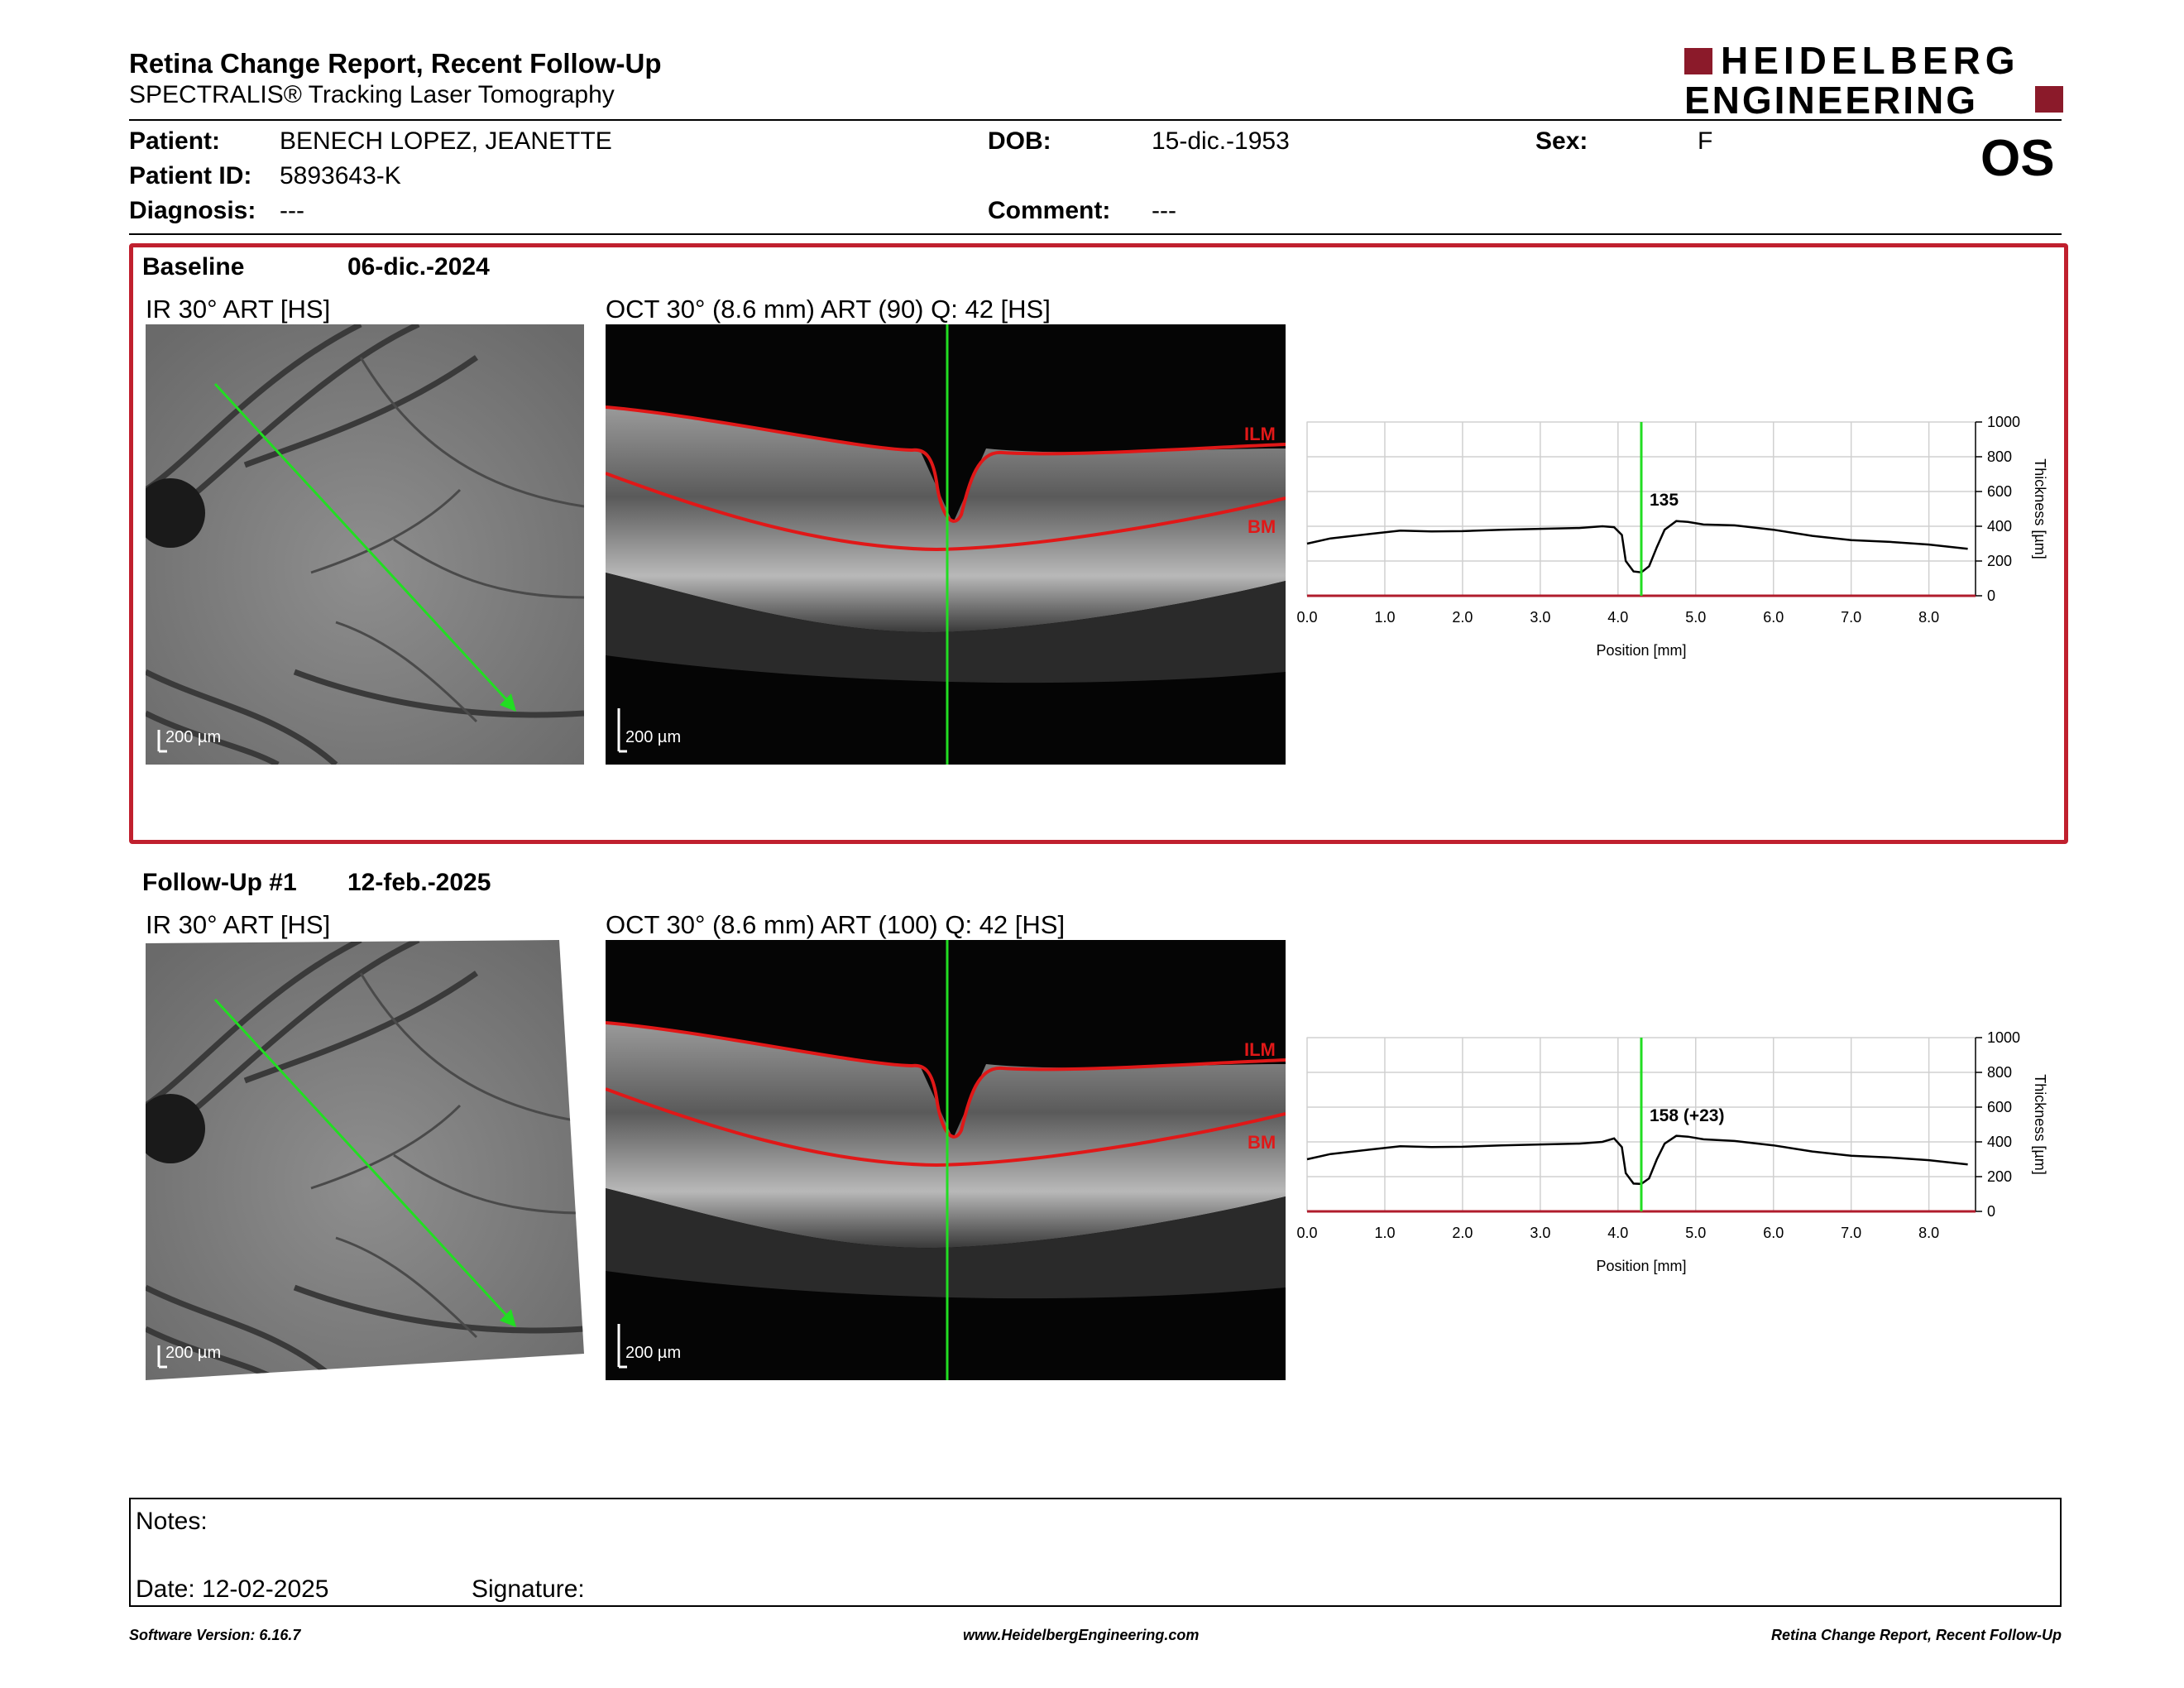 The height and width of the screenshot is (1688, 2184). Describe the element at coordinates (175, 1128) in the screenshot. I see `followup-optic-disc` at that location.